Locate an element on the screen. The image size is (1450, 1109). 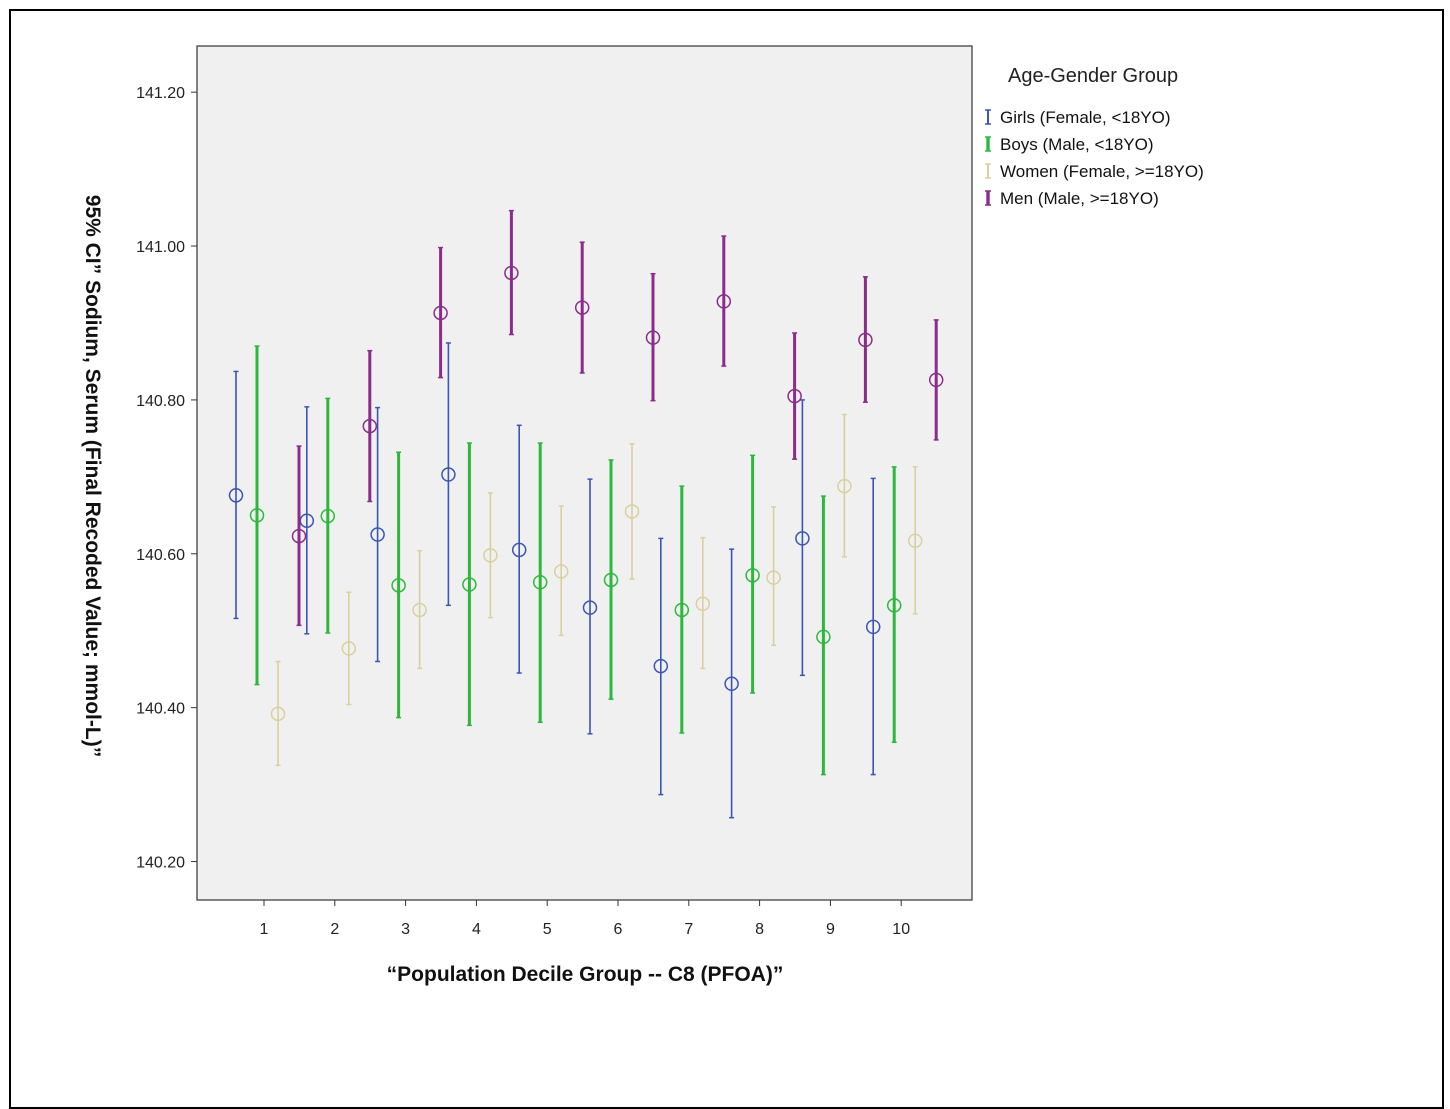
x-tick-label: 9 is located at coordinates (830, 929).